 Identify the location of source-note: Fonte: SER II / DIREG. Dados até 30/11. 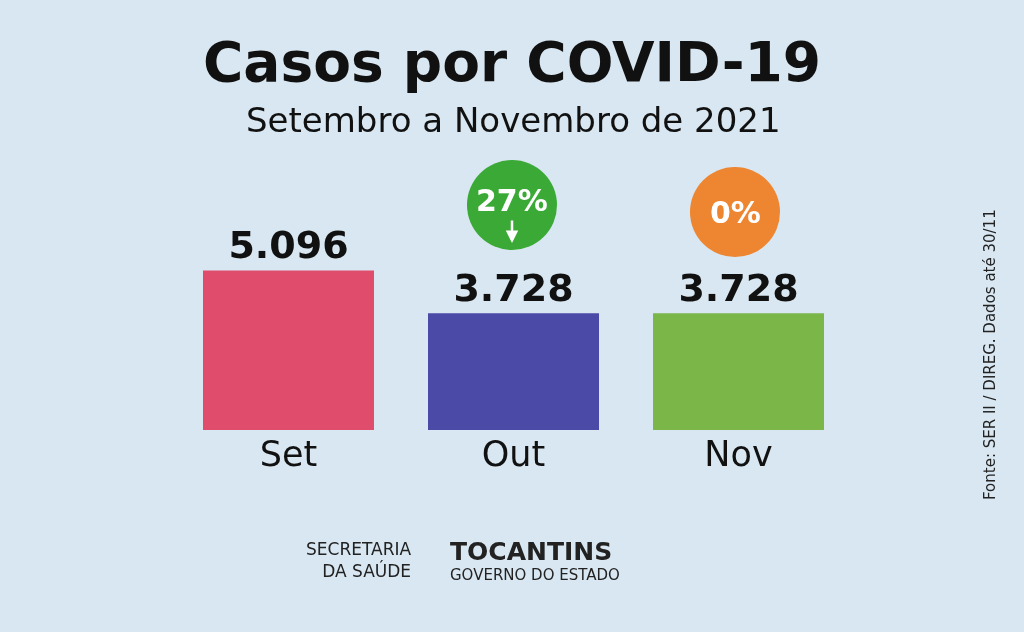
(990, 354).